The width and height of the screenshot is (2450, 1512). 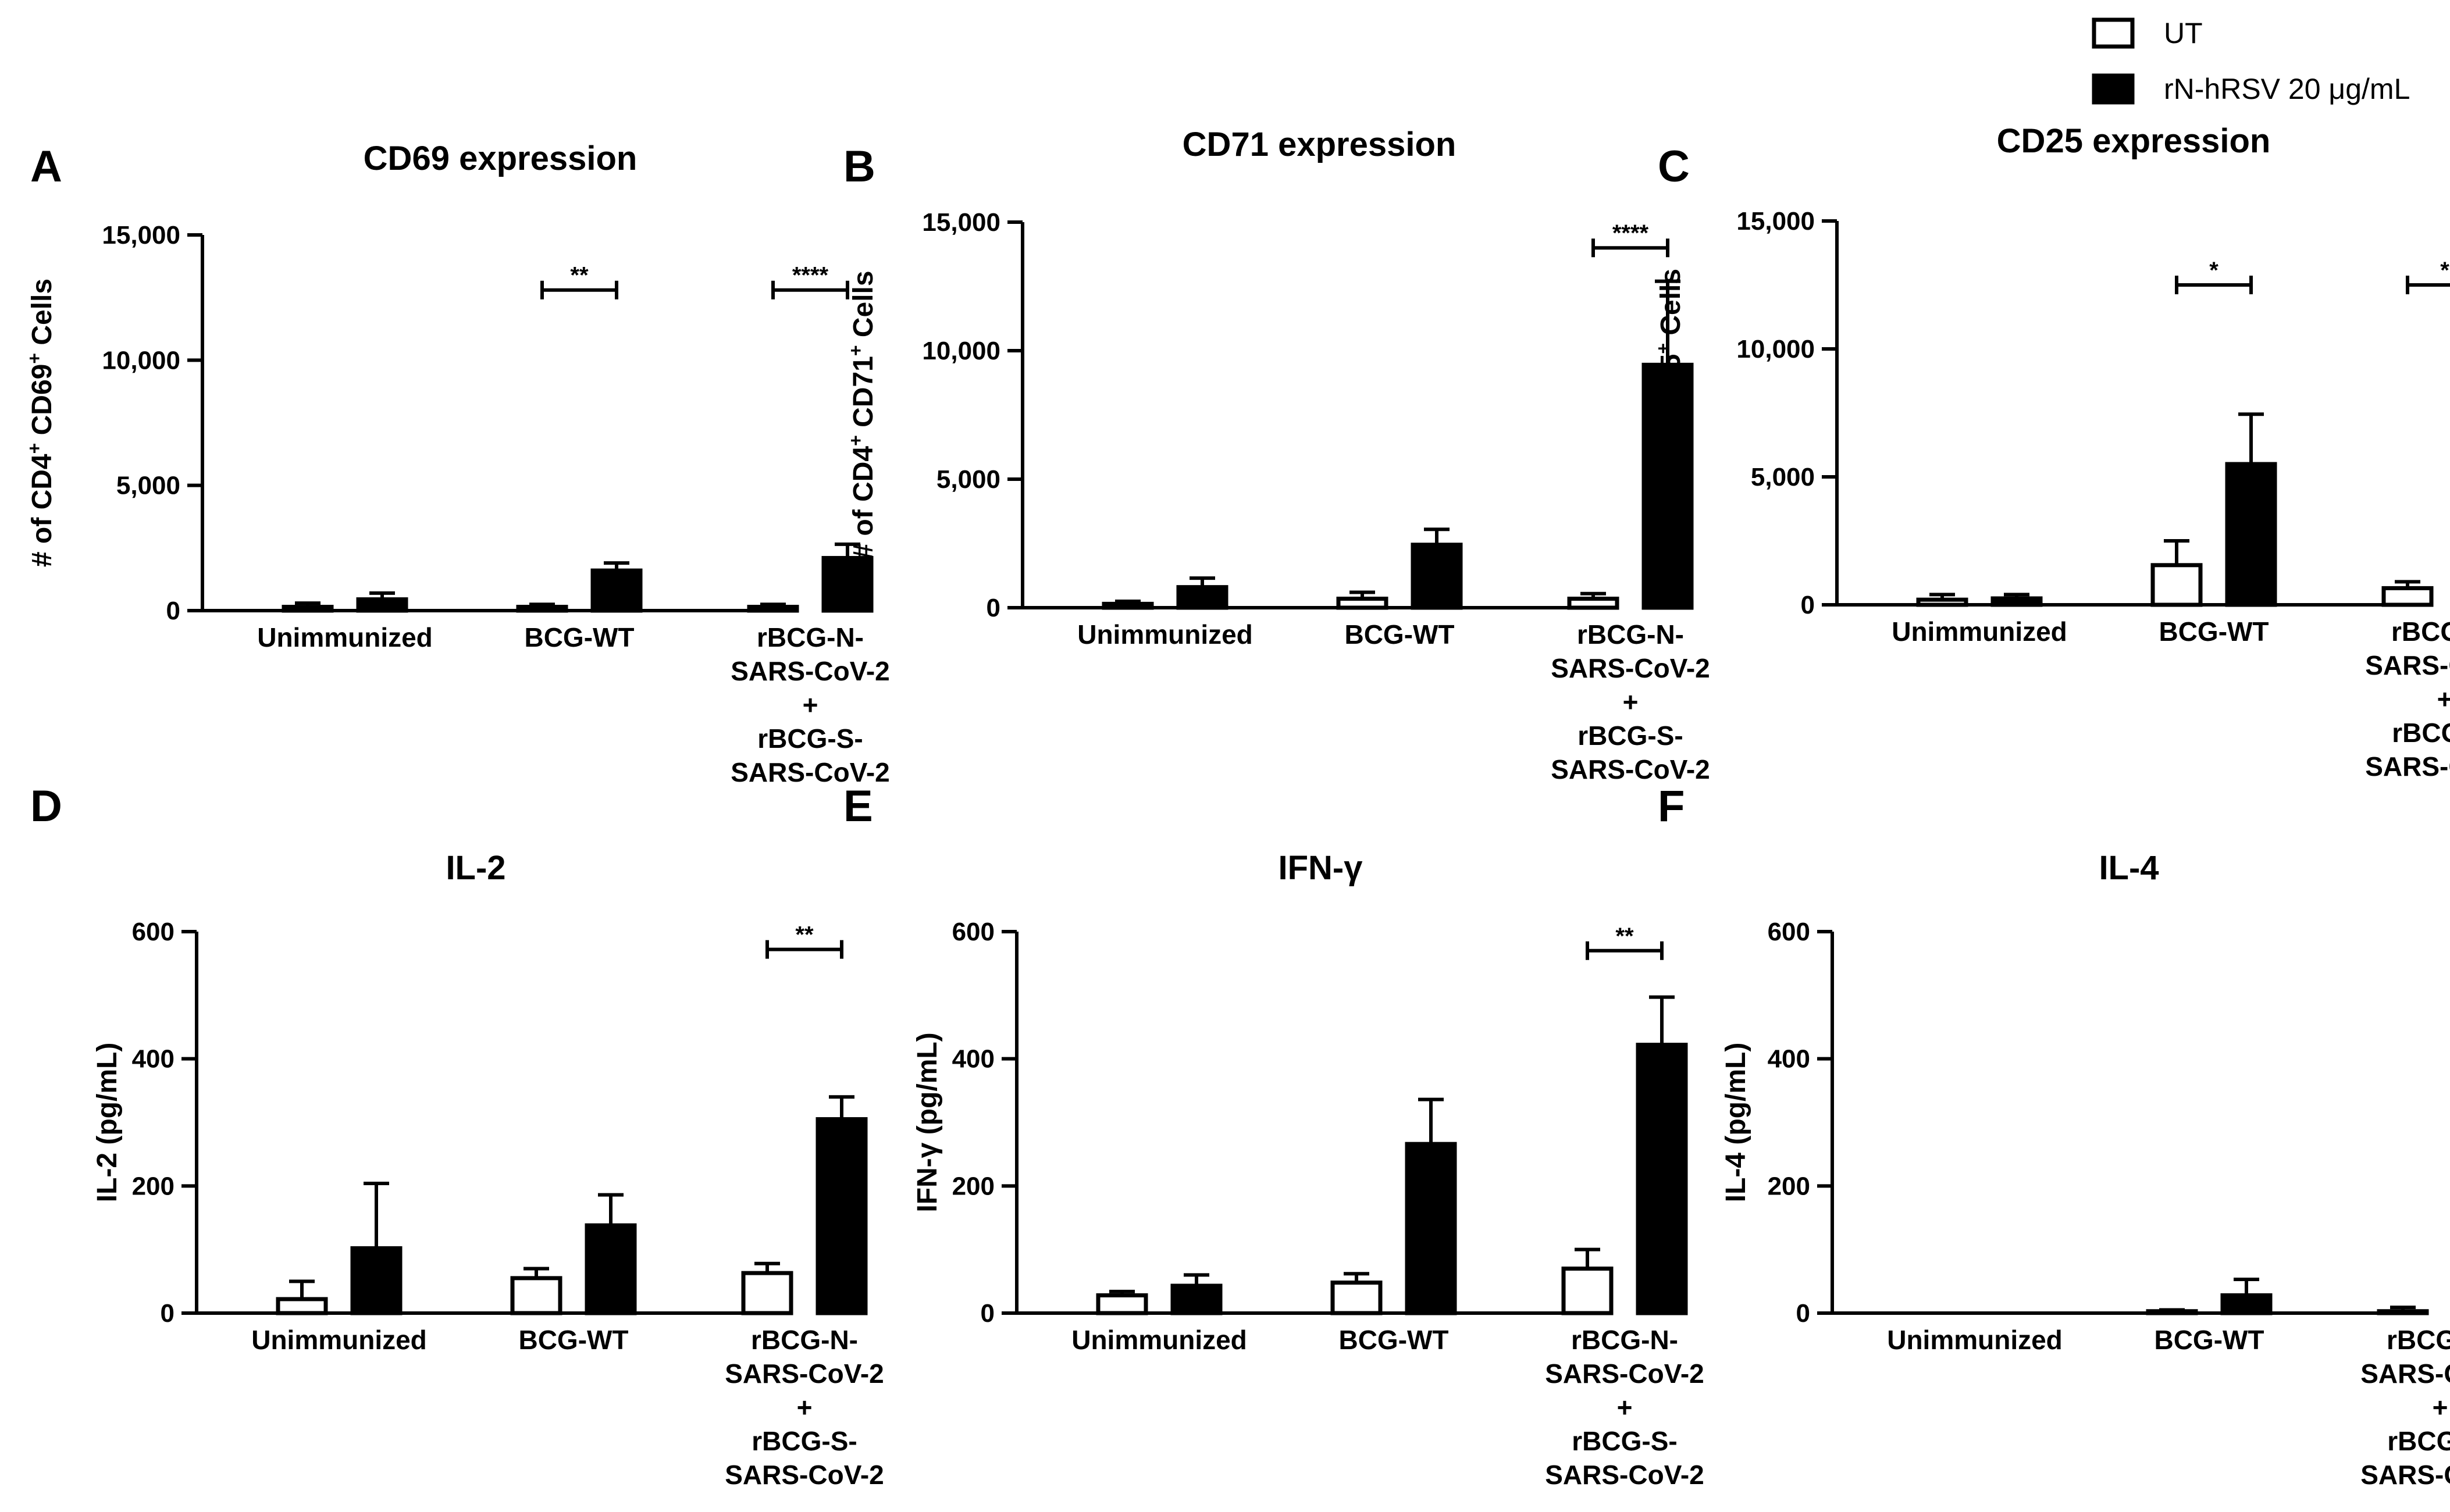 I want to click on significance-label: *, so click(x=2445, y=270).